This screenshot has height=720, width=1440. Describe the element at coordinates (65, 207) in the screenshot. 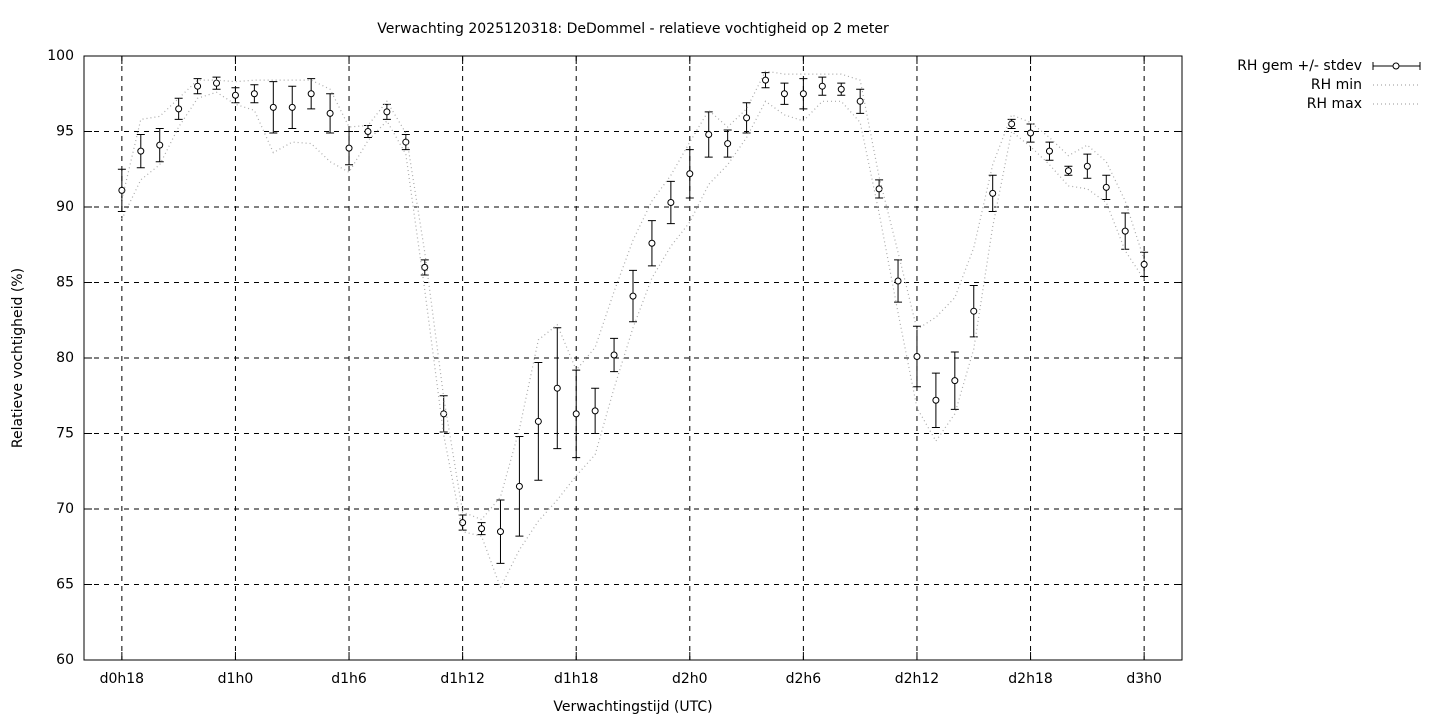

I see `y-tick-label: 90` at that location.